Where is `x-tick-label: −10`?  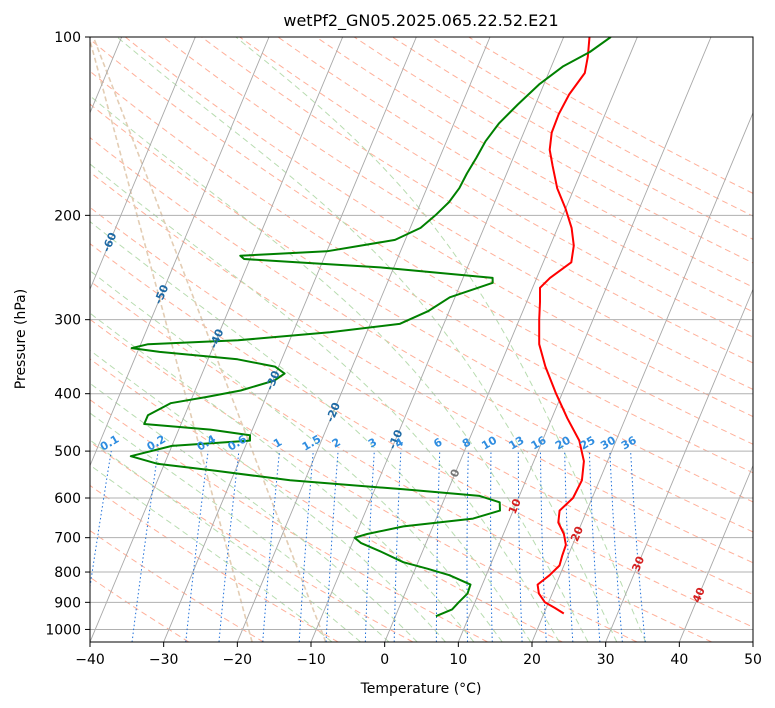
x-tick-label: −10 is located at coordinates (311, 660).